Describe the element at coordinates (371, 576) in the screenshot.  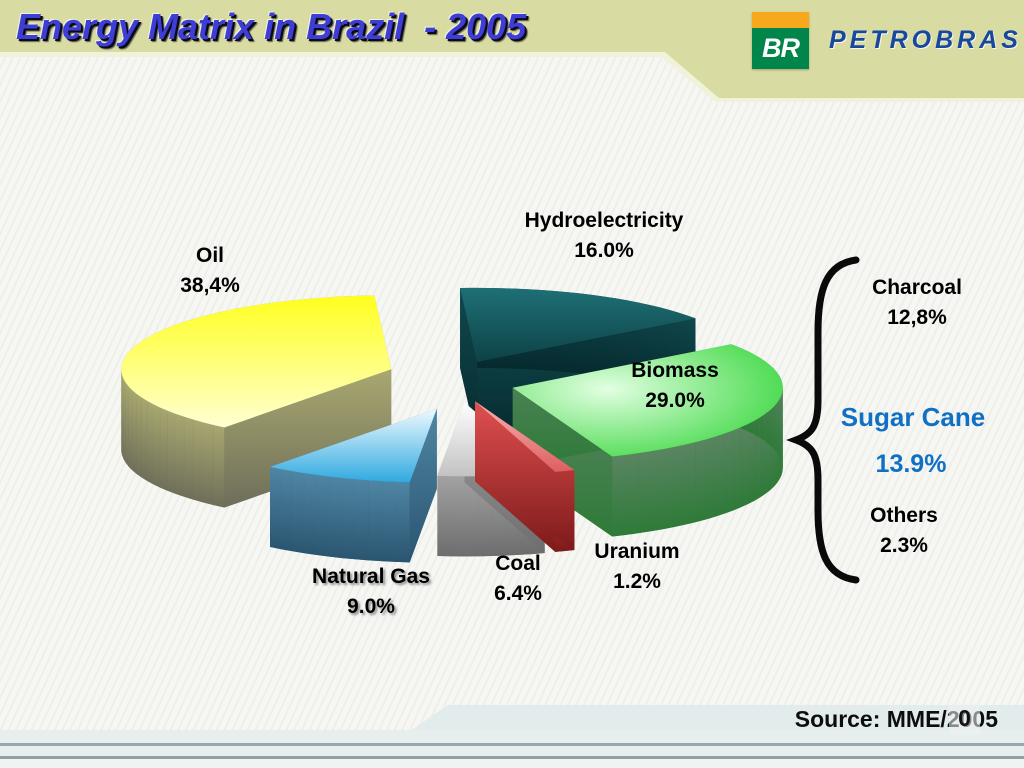
I see `label-natural-gas-name: Natural Gas` at that location.